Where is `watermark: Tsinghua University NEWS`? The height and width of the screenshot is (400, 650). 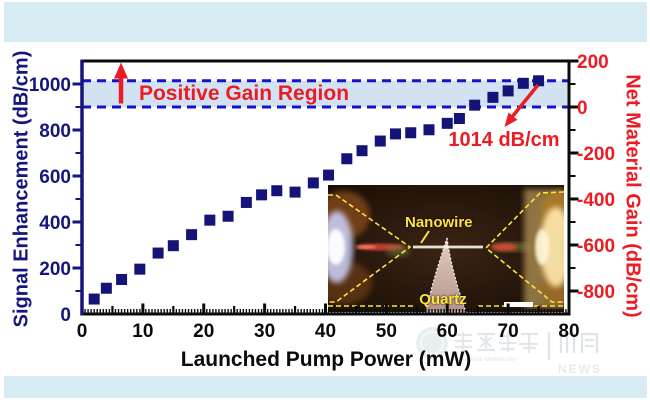 watermark: Tsinghua University NEWS is located at coordinates (513, 351).